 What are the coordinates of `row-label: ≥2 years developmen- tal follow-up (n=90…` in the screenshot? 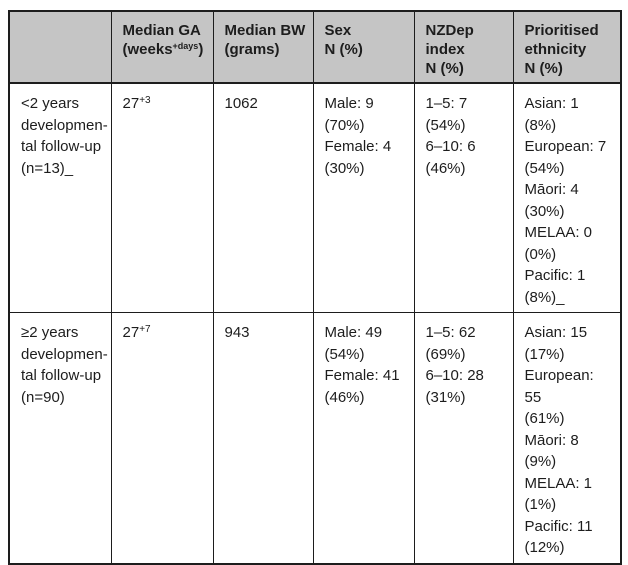 It's located at (60, 438).